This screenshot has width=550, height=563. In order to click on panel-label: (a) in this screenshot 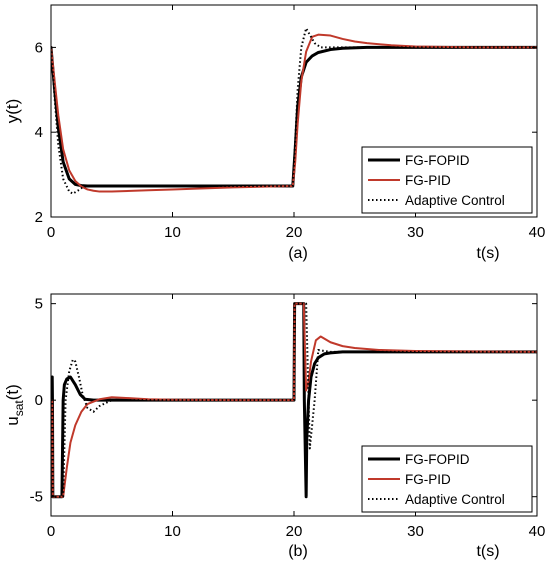, I will do `click(298, 253)`.